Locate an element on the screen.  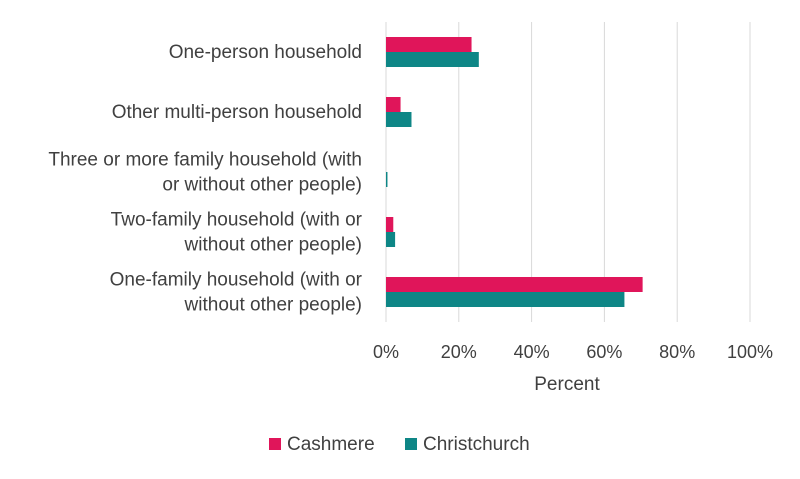
category-label: Two-family household (with or is located at coordinates (237, 220).